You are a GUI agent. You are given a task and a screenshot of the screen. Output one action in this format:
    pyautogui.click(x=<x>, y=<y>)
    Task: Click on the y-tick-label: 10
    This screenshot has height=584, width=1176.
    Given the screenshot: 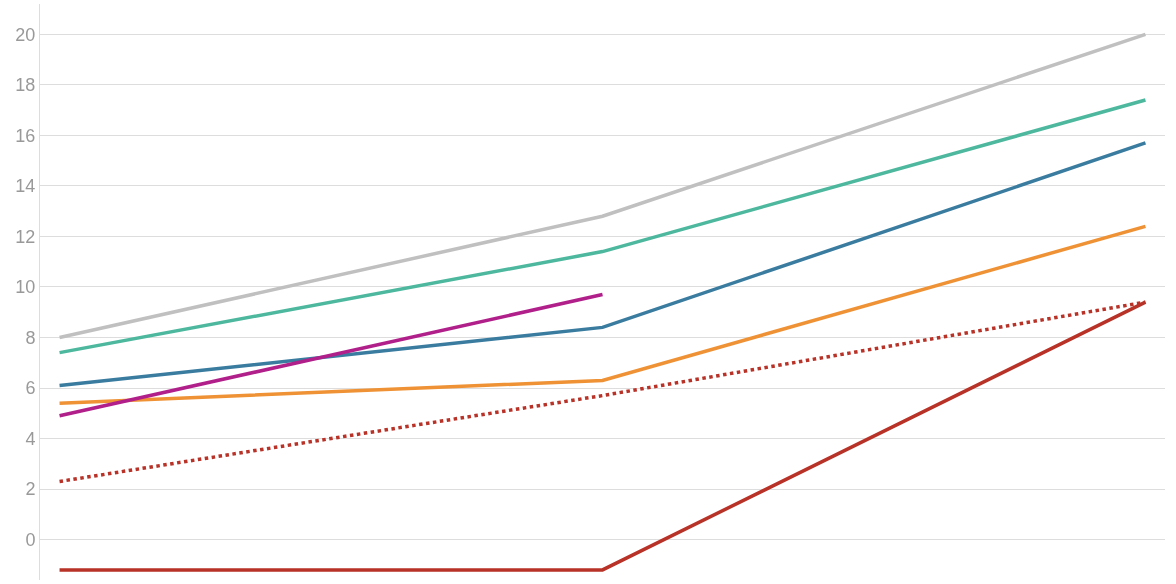 What is the action you would take?
    pyautogui.click(x=25, y=287)
    